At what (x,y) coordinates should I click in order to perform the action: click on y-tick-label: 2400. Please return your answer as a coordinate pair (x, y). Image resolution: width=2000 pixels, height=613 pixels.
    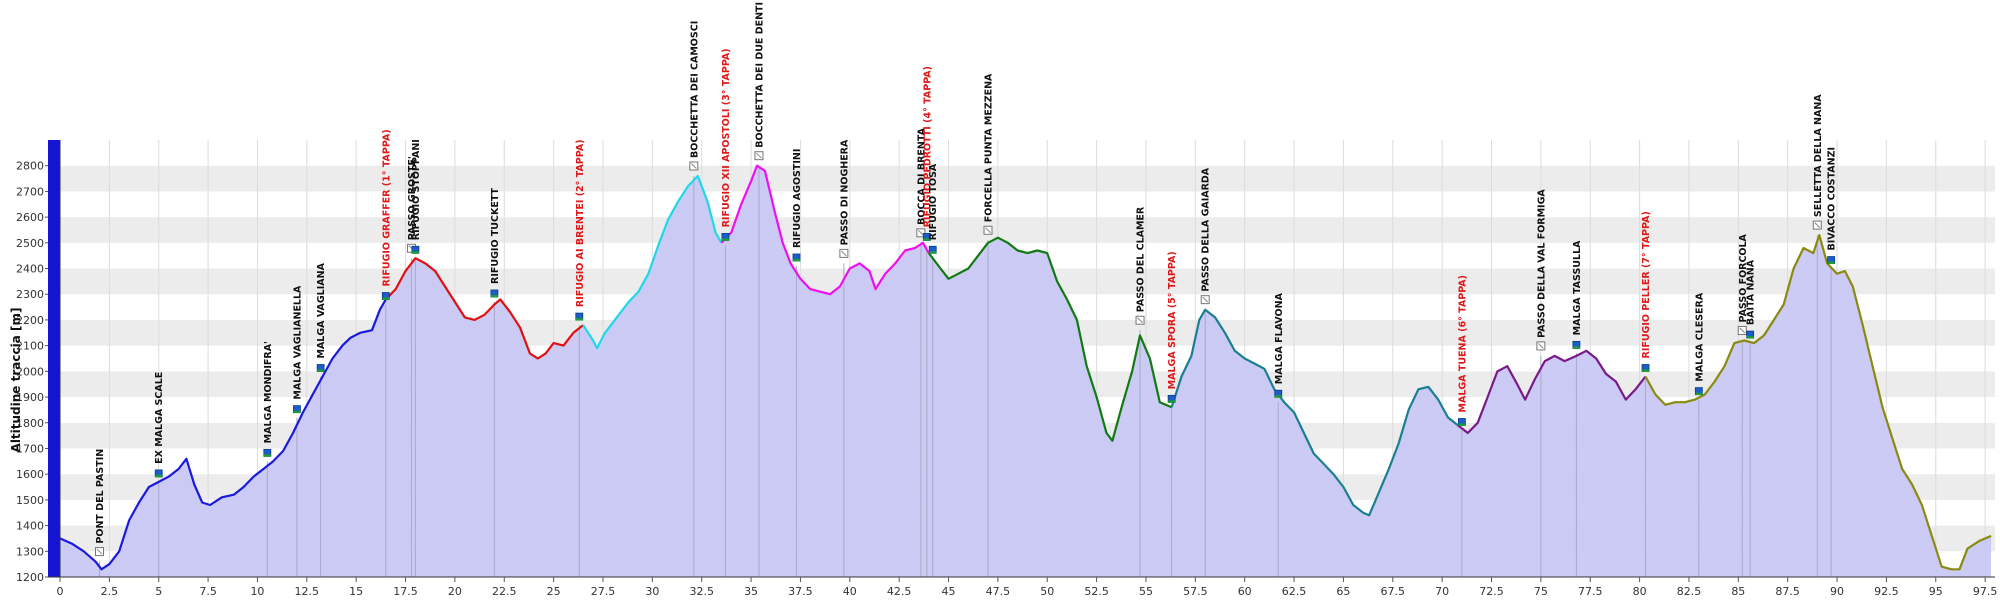
    Looking at the image, I should click on (30, 269).